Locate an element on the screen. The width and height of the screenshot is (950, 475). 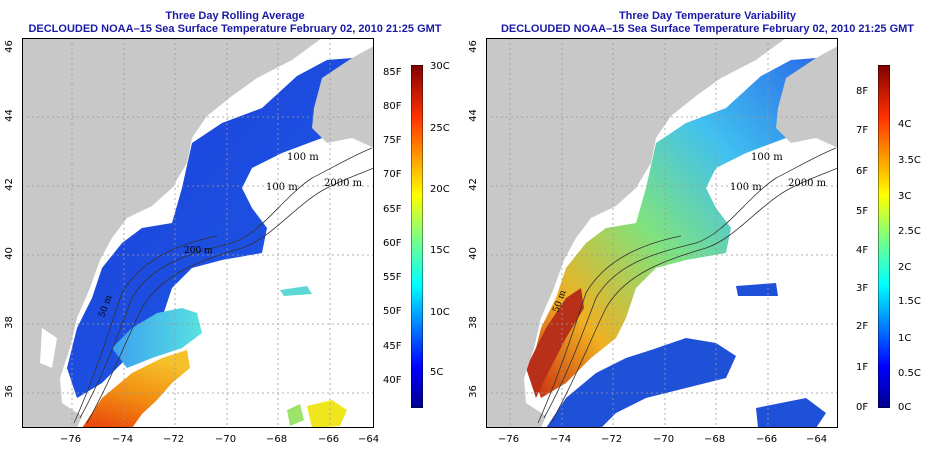
colorbar-f-tick: 50F is located at coordinates (392, 311).